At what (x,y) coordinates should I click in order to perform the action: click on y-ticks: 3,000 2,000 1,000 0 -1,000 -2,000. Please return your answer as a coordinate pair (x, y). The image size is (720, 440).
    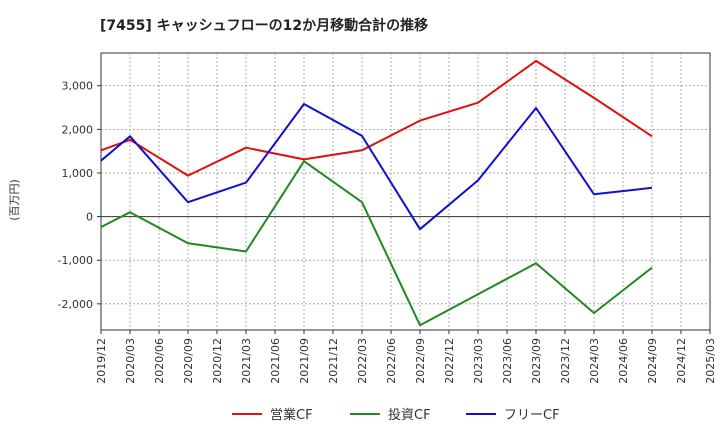
    Looking at the image, I should click on (79, 195).